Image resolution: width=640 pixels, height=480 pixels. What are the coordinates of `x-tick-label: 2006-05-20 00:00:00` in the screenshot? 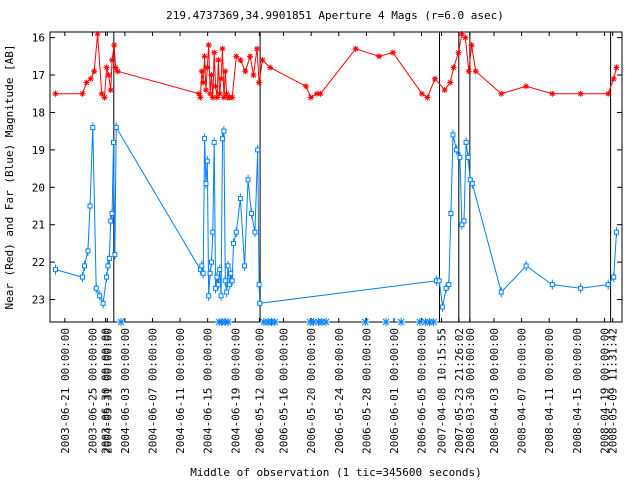 It's located at (311, 391).